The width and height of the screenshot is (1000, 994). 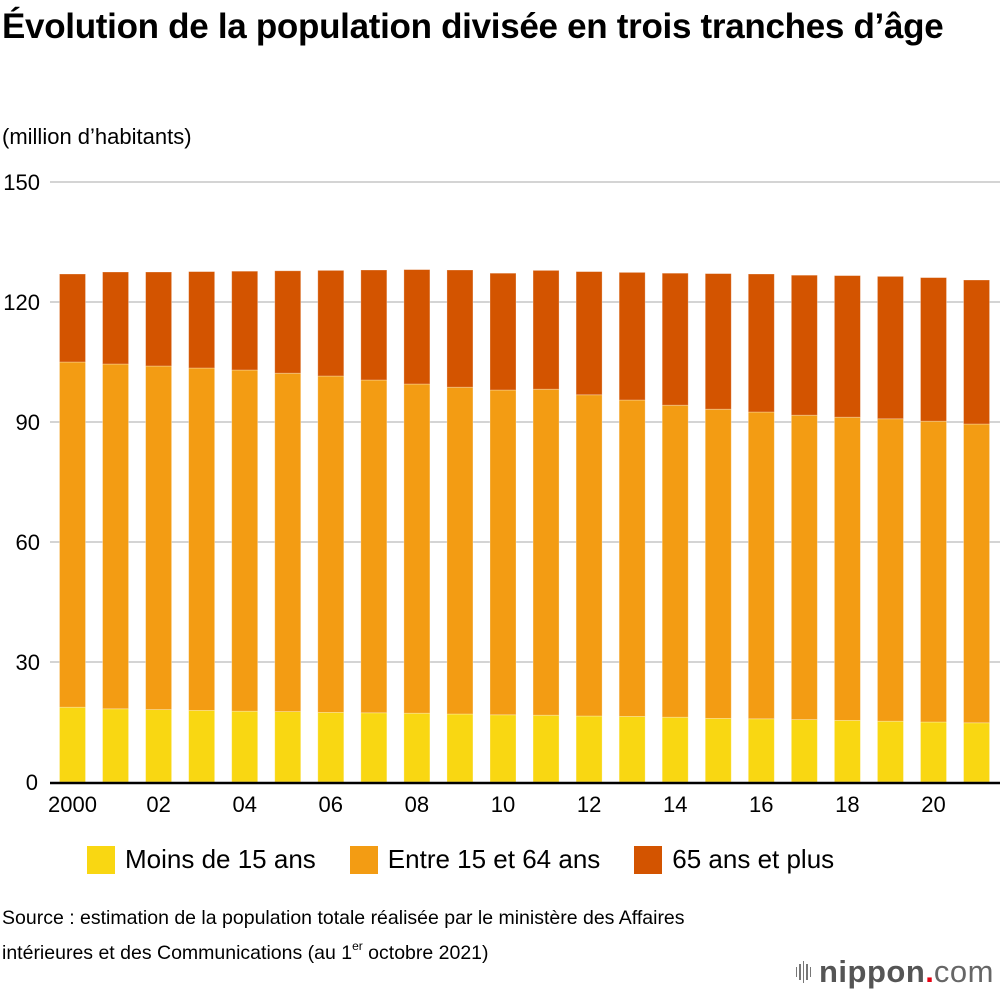 What do you see at coordinates (357, 946) in the screenshot?
I see `source-superscript: er` at bounding box center [357, 946].